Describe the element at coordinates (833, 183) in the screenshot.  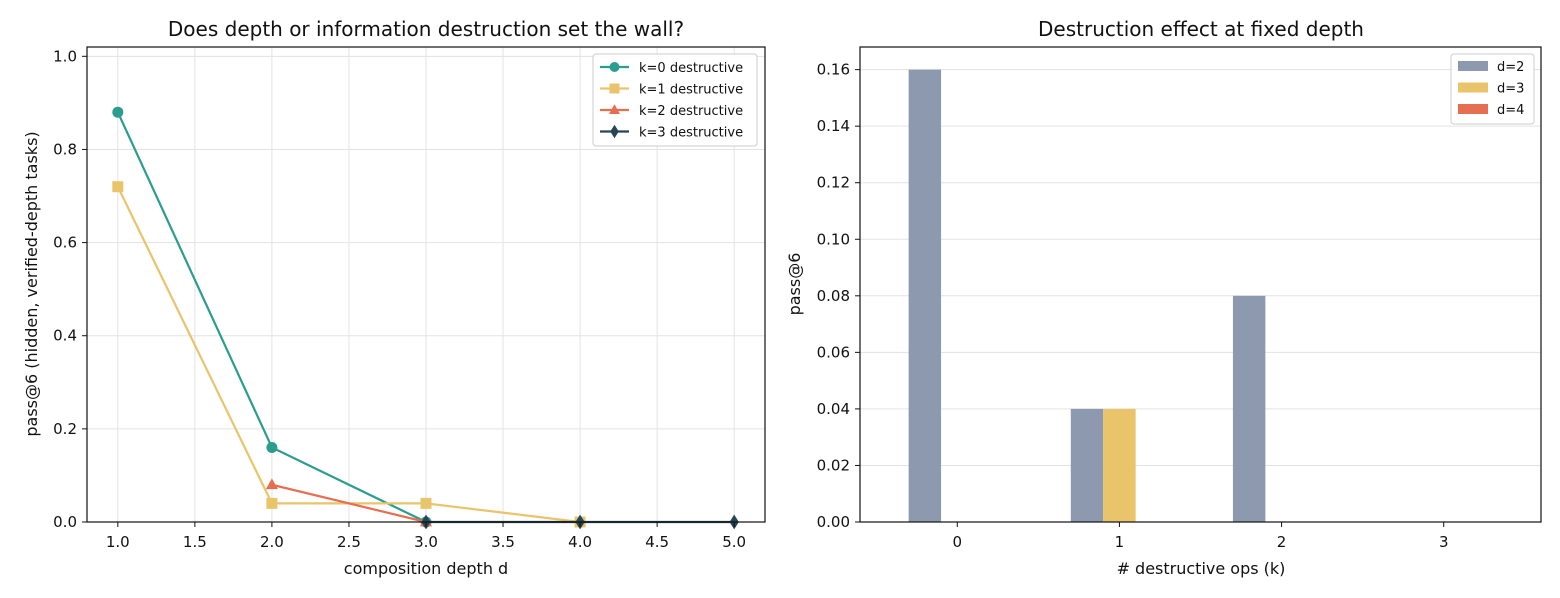
I see `chart2-ytick-label-6: 0.12` at that location.